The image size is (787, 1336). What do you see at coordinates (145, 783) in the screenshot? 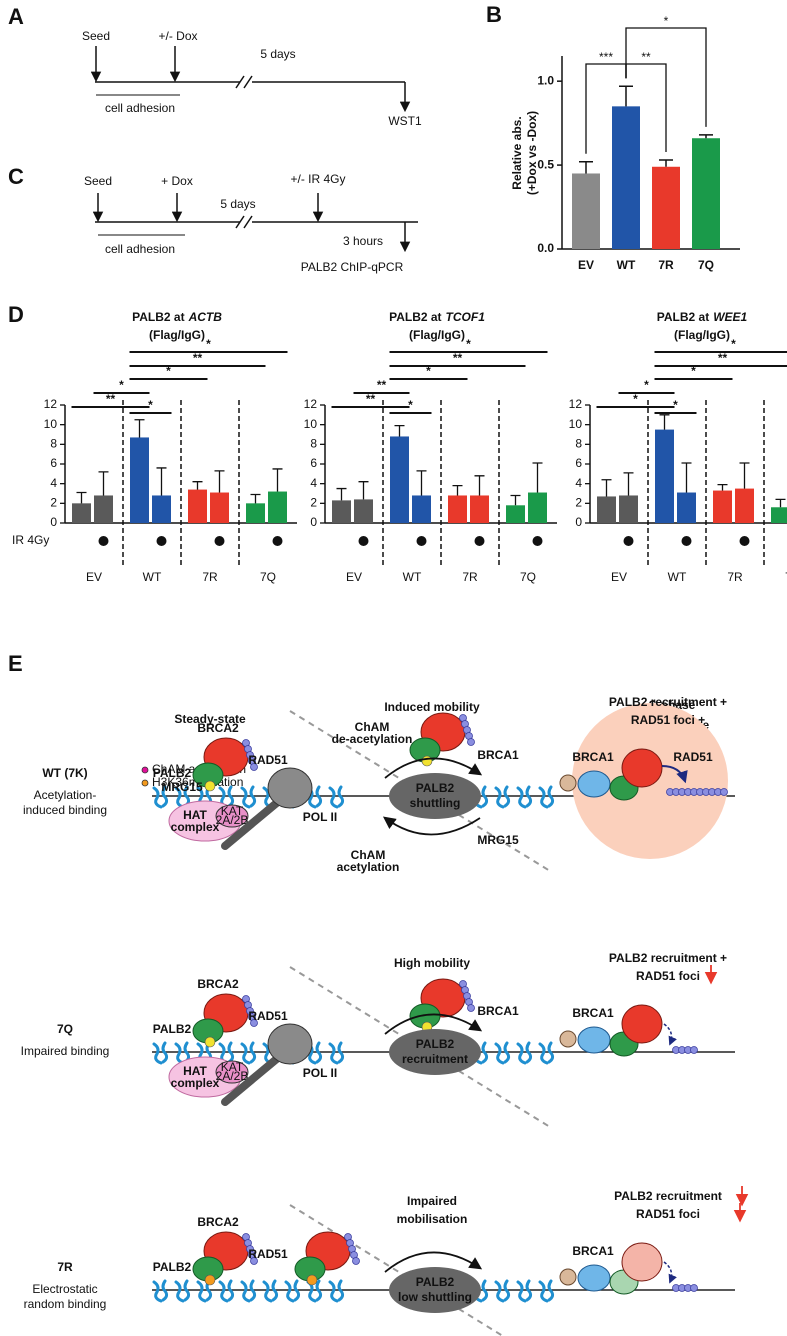
I see `legend-marker` at bounding box center [145, 783].